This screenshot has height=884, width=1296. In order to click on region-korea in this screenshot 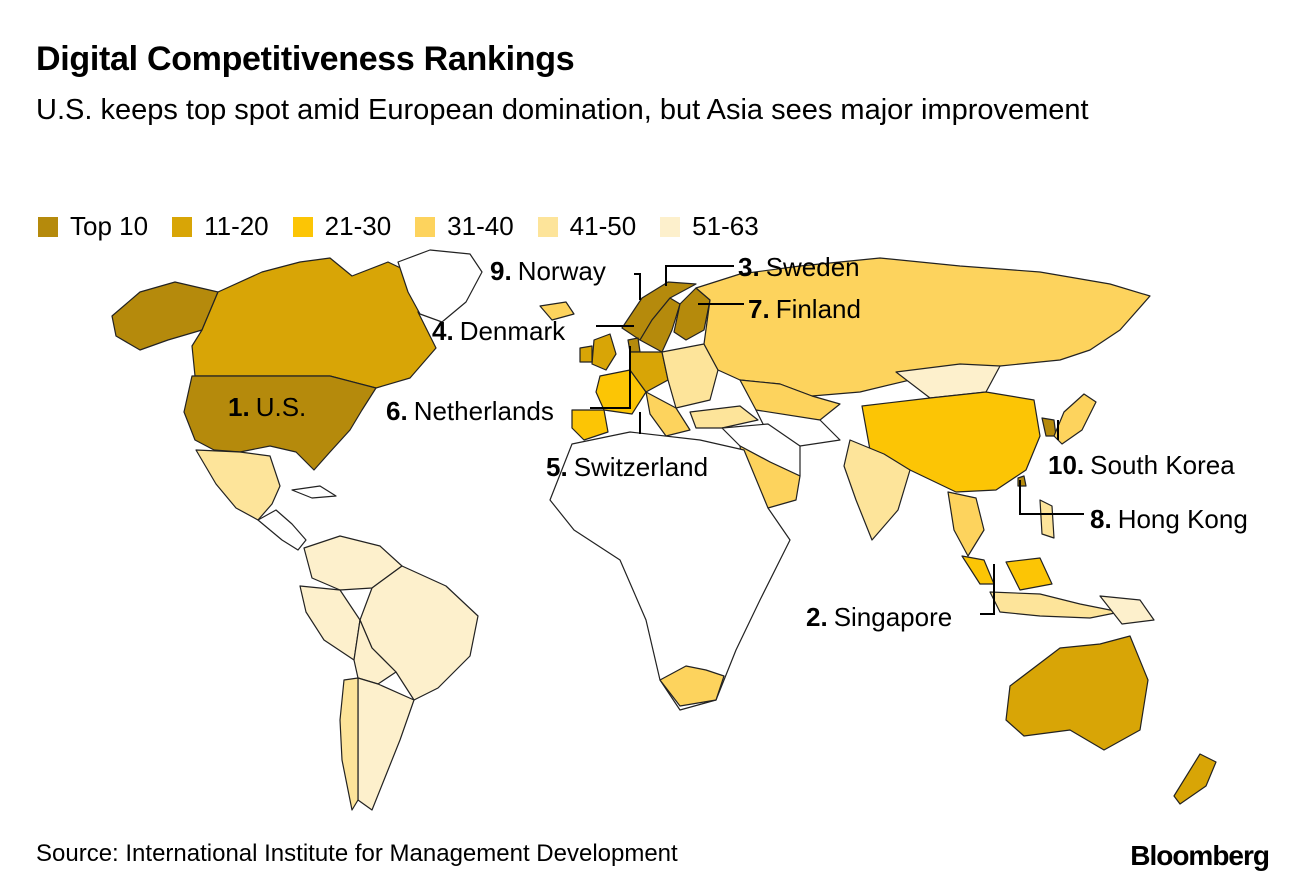, I will do `click(1049, 427)`.